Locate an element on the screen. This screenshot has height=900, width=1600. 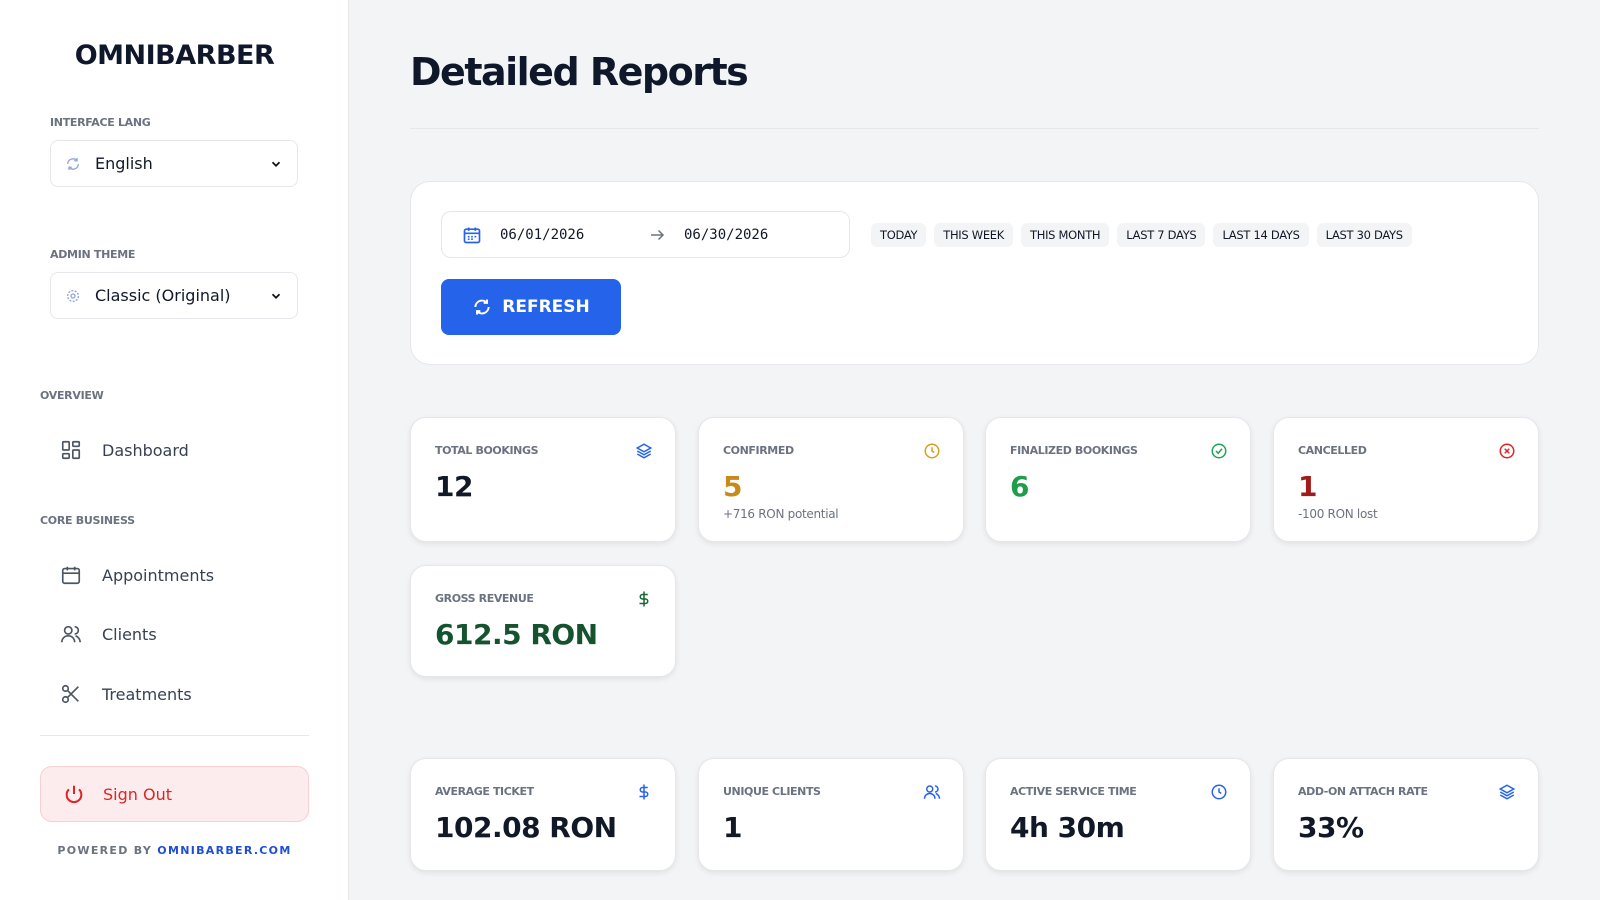
sign-out-label: Sign Out is located at coordinates (137, 794).